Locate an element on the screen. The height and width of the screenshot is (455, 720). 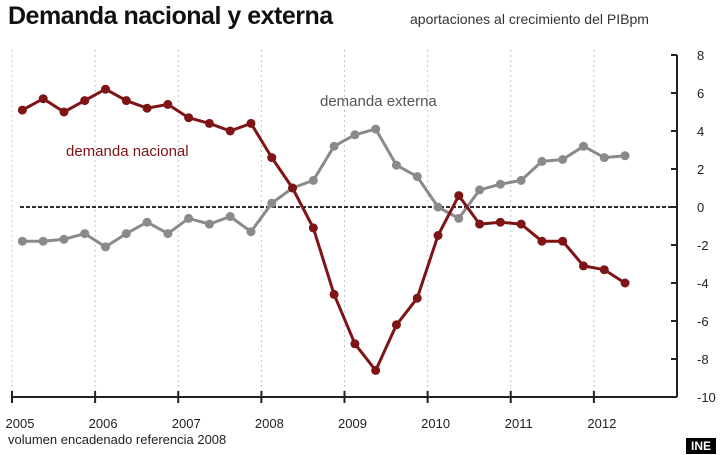
chart-subtitle: aportaciones al crecimiento del PIBpm is located at coordinates (529, 19).